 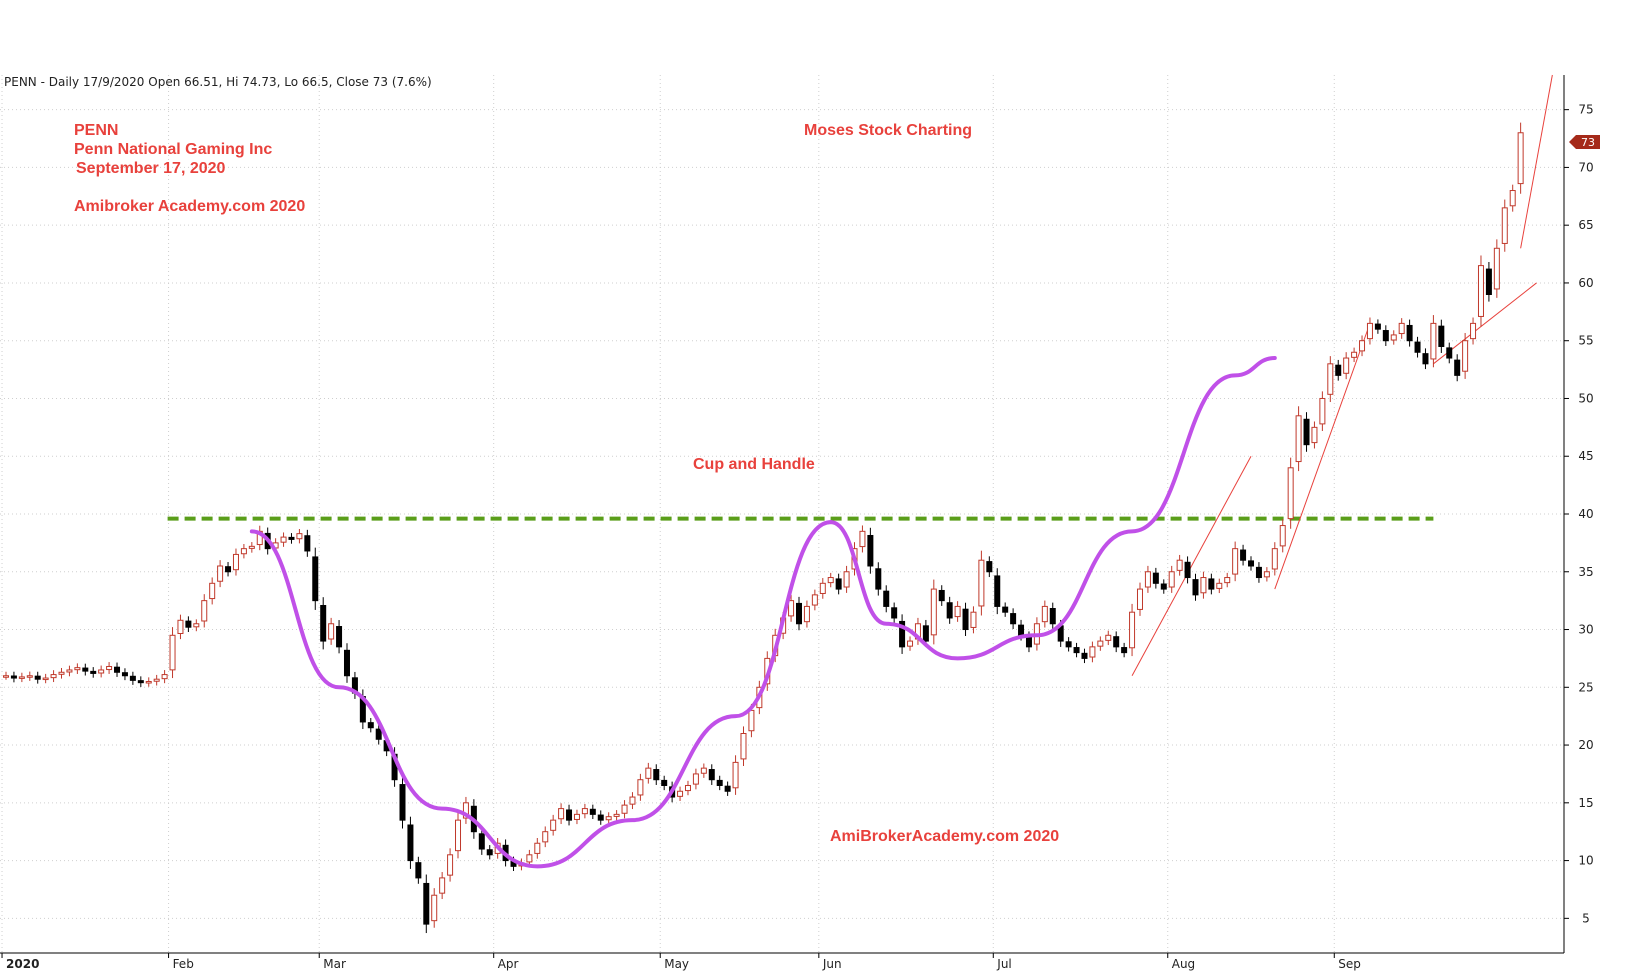 I want to click on x-tick-label: Apr, so click(x=508, y=964).